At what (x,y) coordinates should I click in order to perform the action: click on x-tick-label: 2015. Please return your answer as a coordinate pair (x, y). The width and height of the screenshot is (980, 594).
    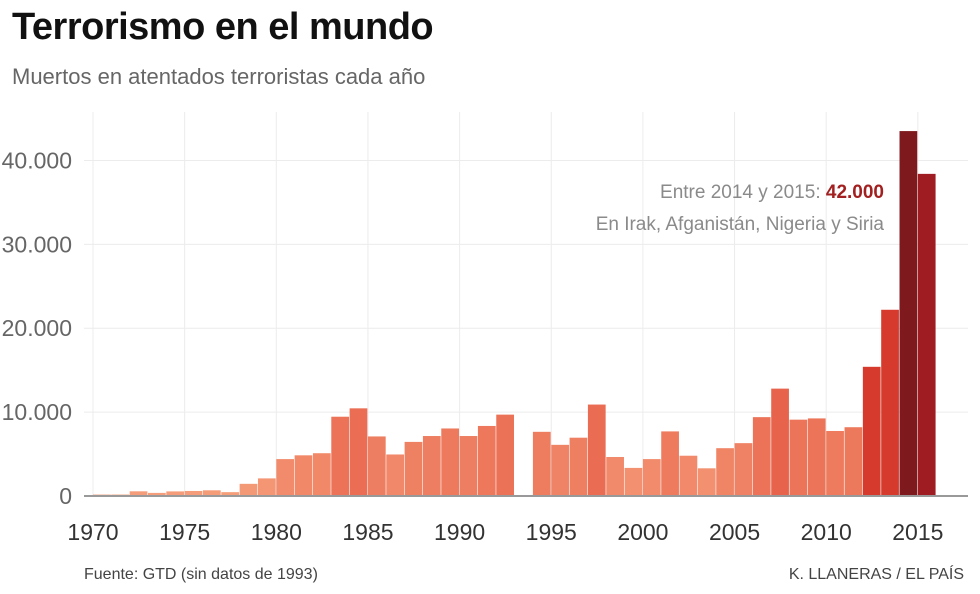
    Looking at the image, I should click on (917, 532).